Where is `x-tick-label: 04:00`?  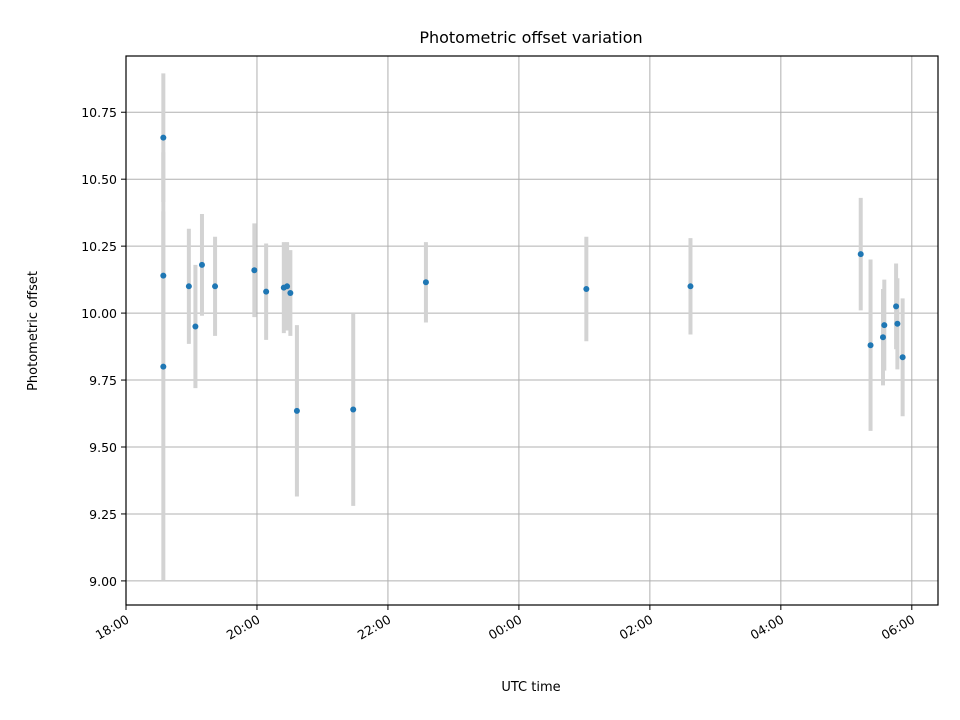
x-tick-label: 04:00 is located at coordinates (767, 627).